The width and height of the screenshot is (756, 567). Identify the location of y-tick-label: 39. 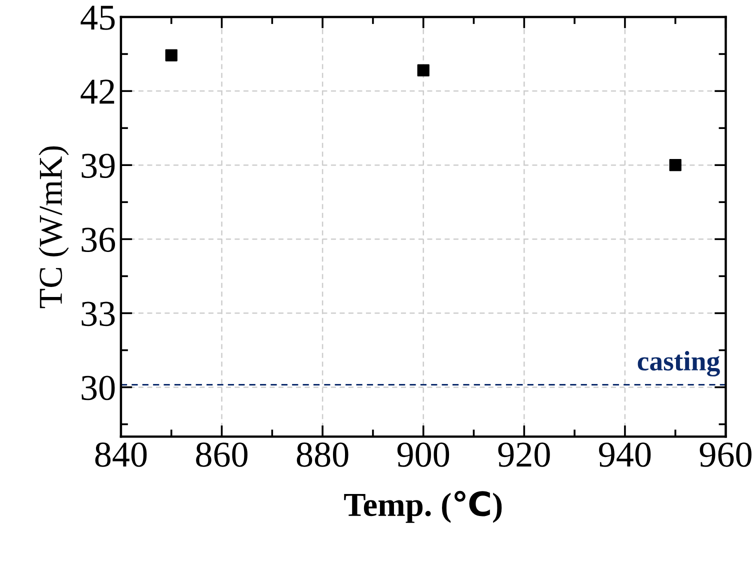
(98, 166).